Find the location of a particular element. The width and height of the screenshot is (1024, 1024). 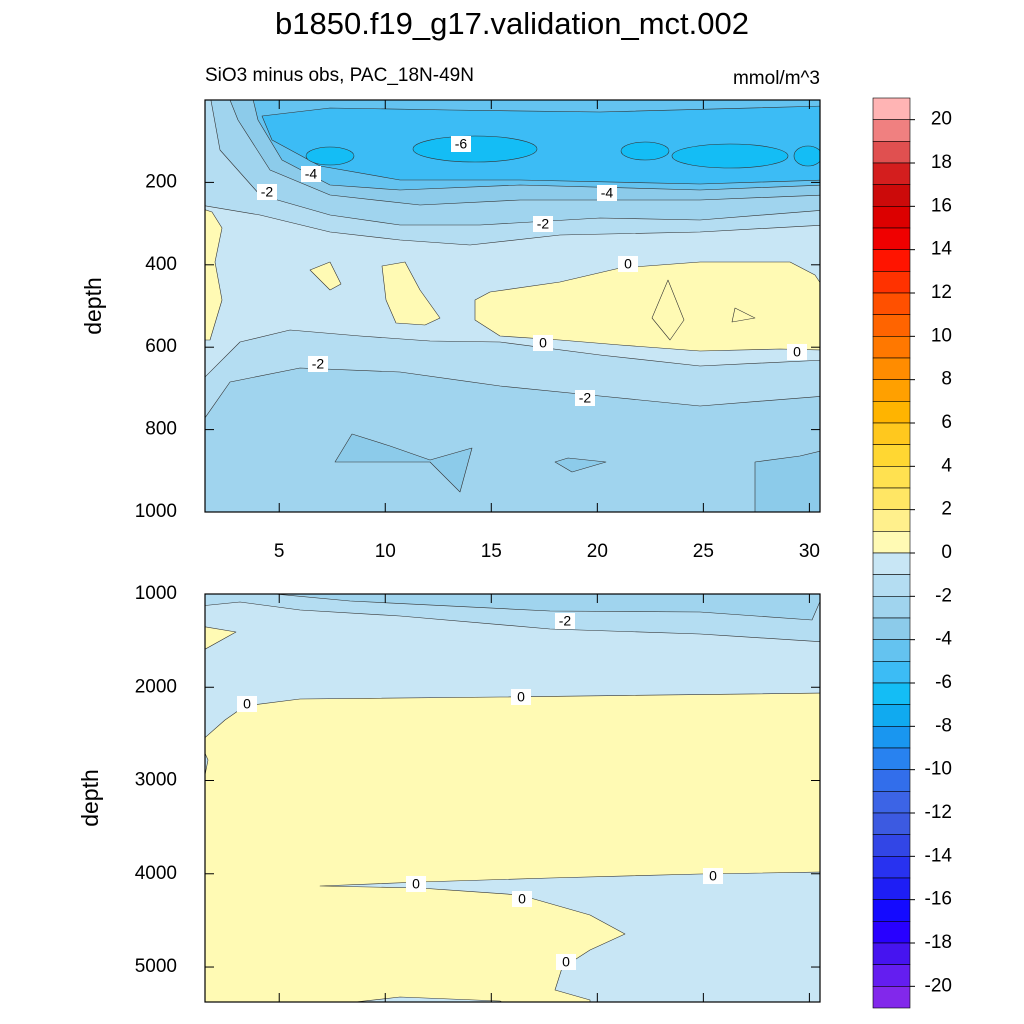

y-tick-label: 600 is located at coordinates (161, 346).